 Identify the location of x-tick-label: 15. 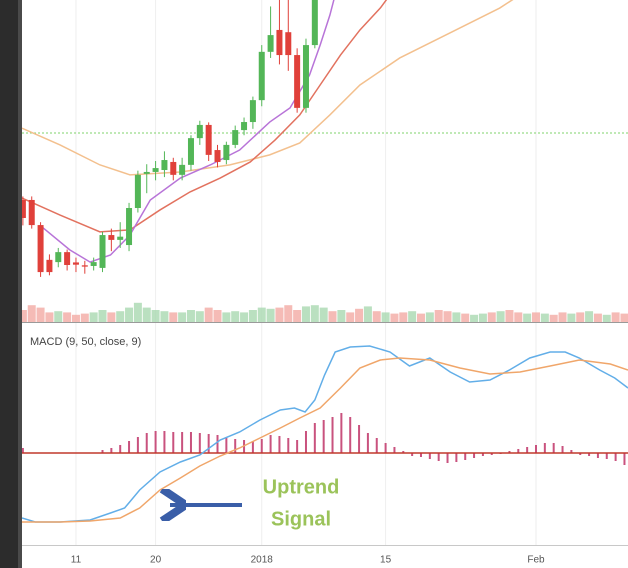
(386, 560).